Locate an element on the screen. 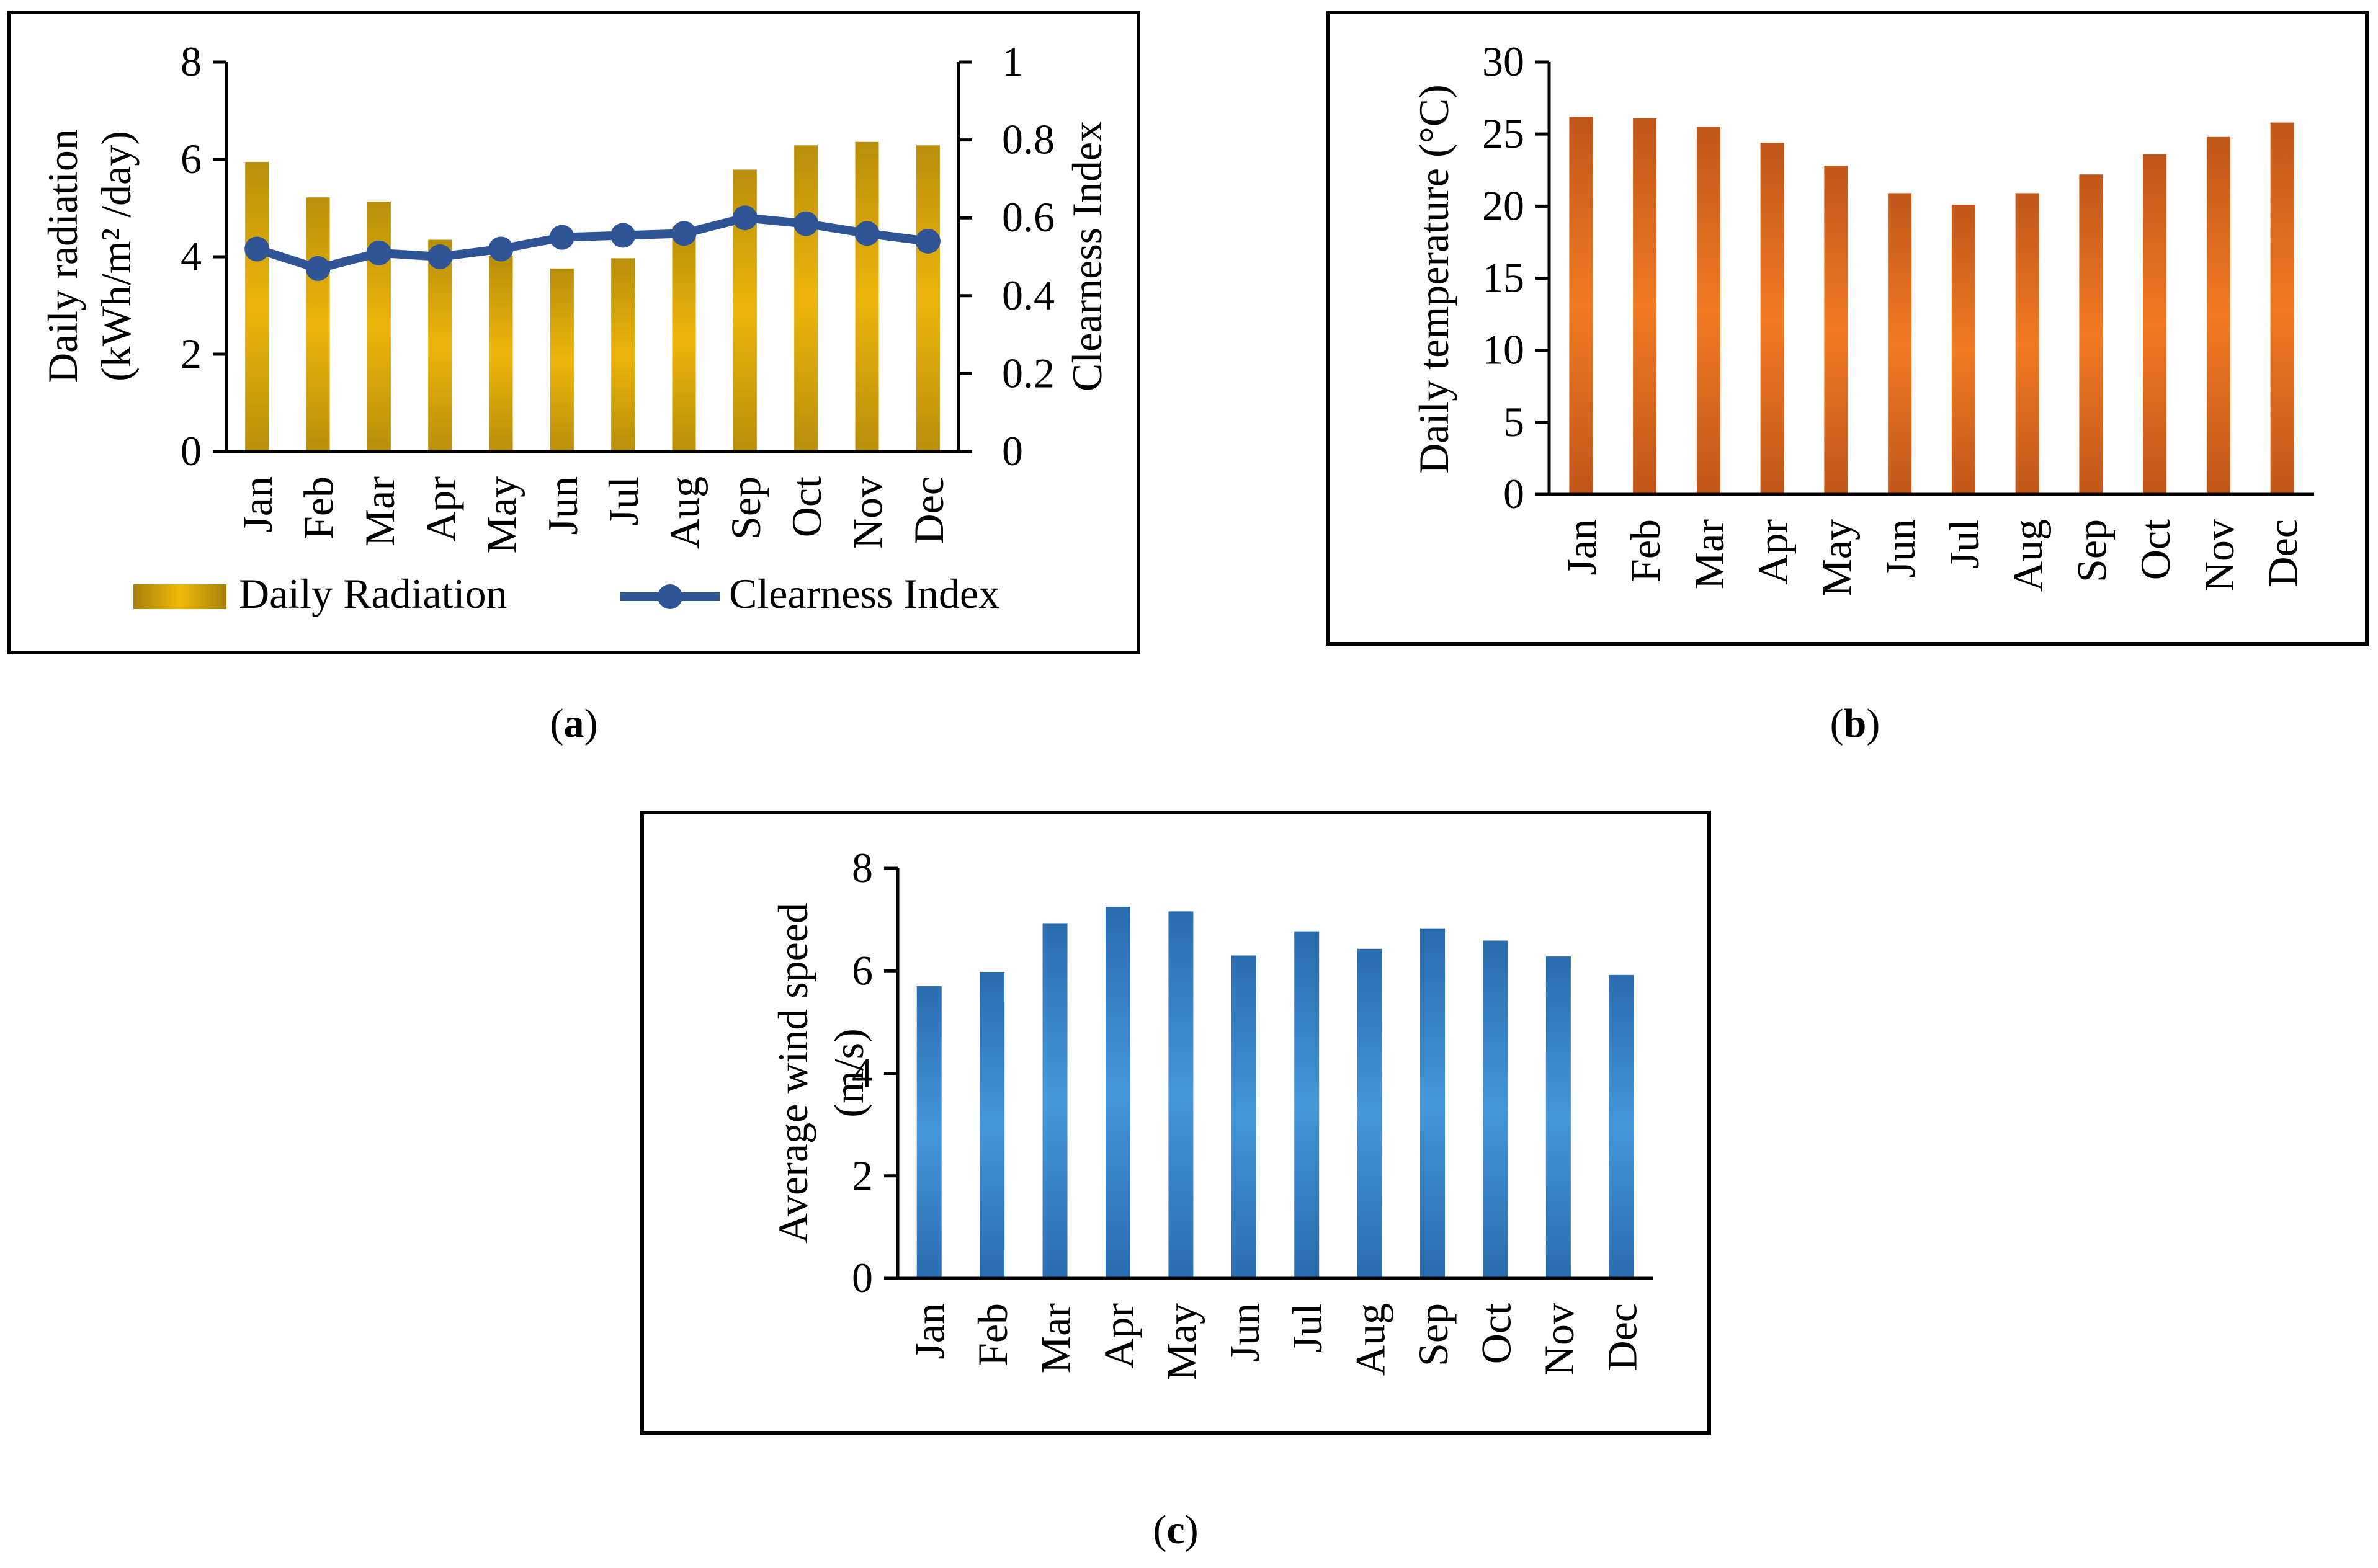 This screenshot has width=2378, height=1568. y-tick-label: 2 is located at coordinates (192, 353).